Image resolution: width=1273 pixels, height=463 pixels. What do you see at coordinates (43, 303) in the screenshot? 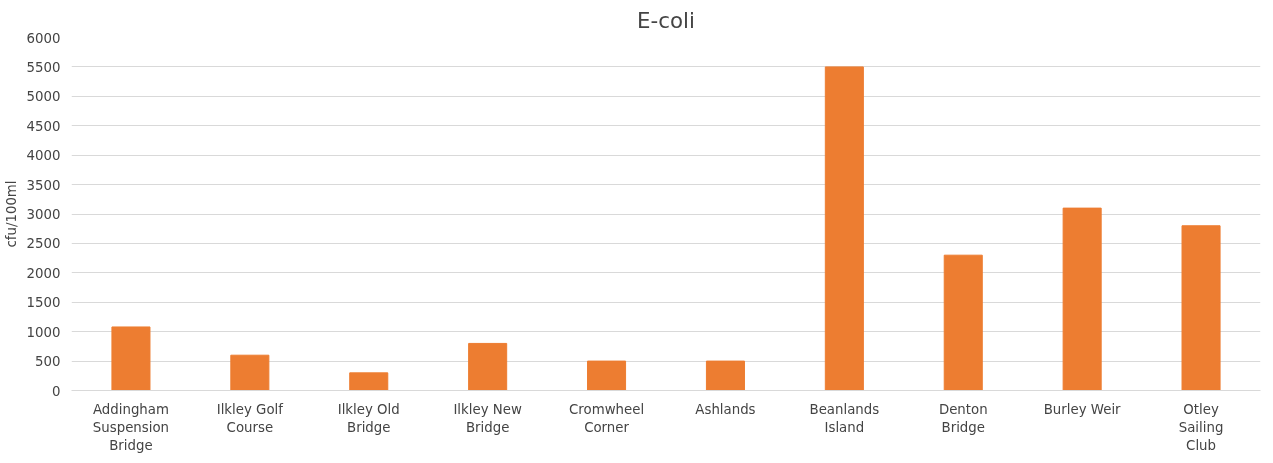
I see `y-tick-label: 1500` at bounding box center [43, 303].